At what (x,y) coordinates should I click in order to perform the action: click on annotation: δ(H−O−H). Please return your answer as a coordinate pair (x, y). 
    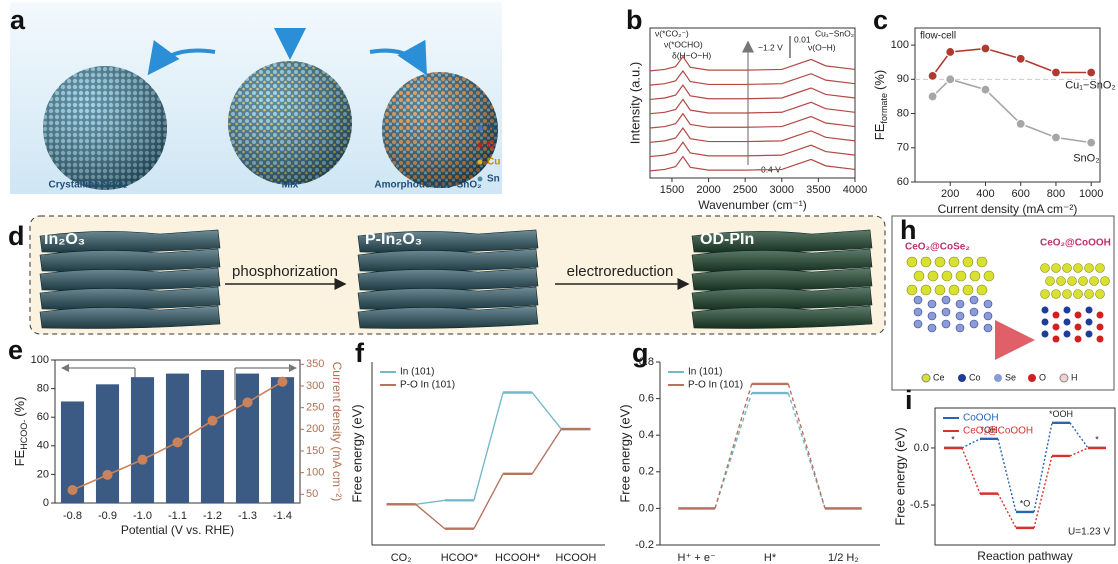
    Looking at the image, I should click on (691, 55).